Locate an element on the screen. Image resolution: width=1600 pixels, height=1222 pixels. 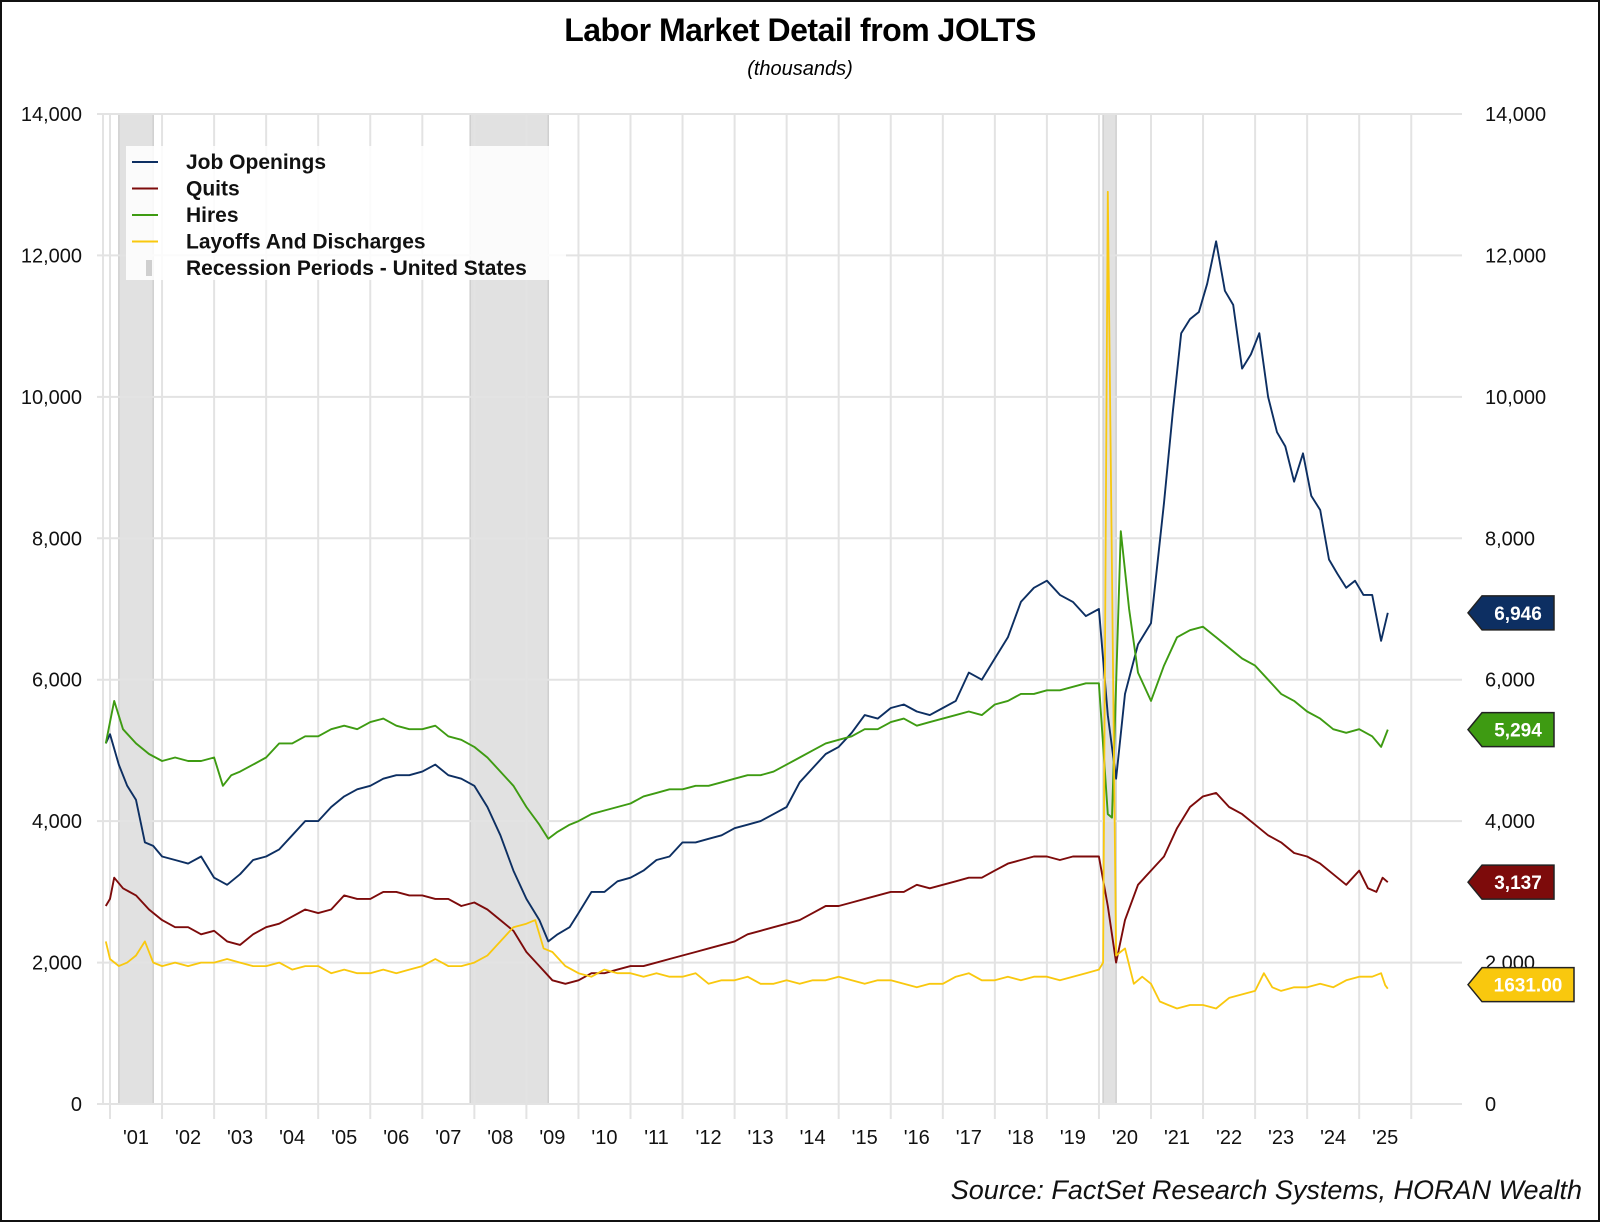
x-tick-label: '16 is located at coordinates (917, 1138).